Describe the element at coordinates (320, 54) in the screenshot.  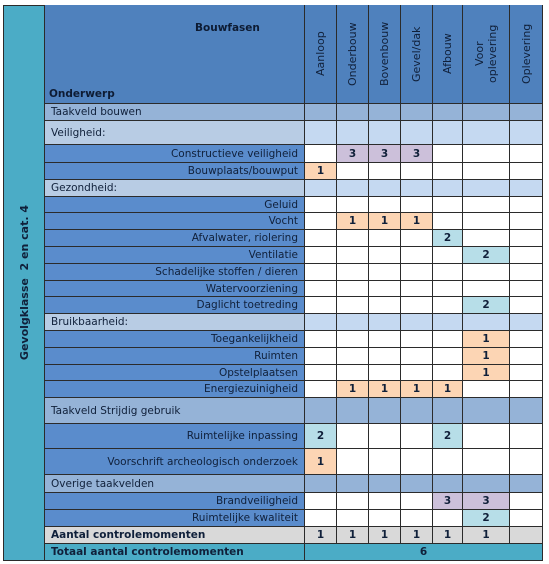
I see `phase-label: Aanloop` at that location.